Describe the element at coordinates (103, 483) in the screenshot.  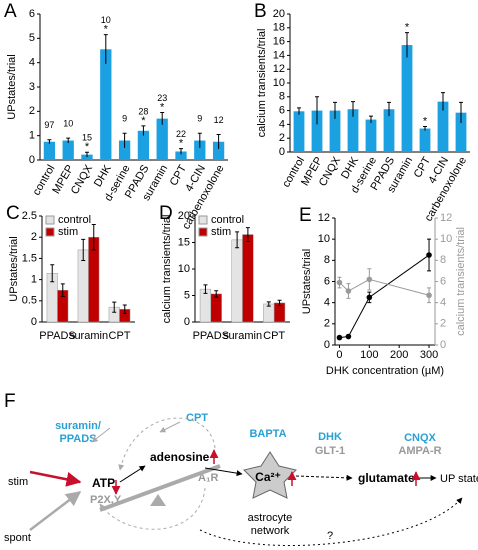
I see `label: ATP` at that location.